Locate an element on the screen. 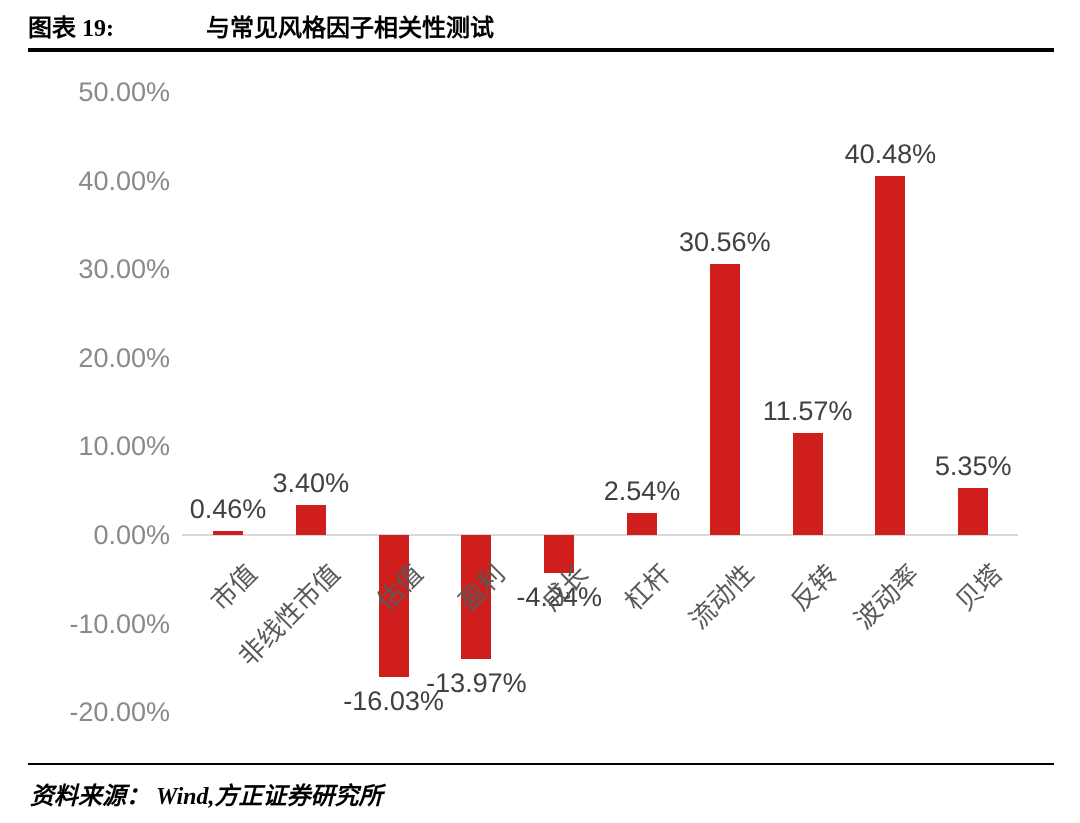 The width and height of the screenshot is (1080, 823). bar-value-label: -4.24% is located at coordinates (559, 596).